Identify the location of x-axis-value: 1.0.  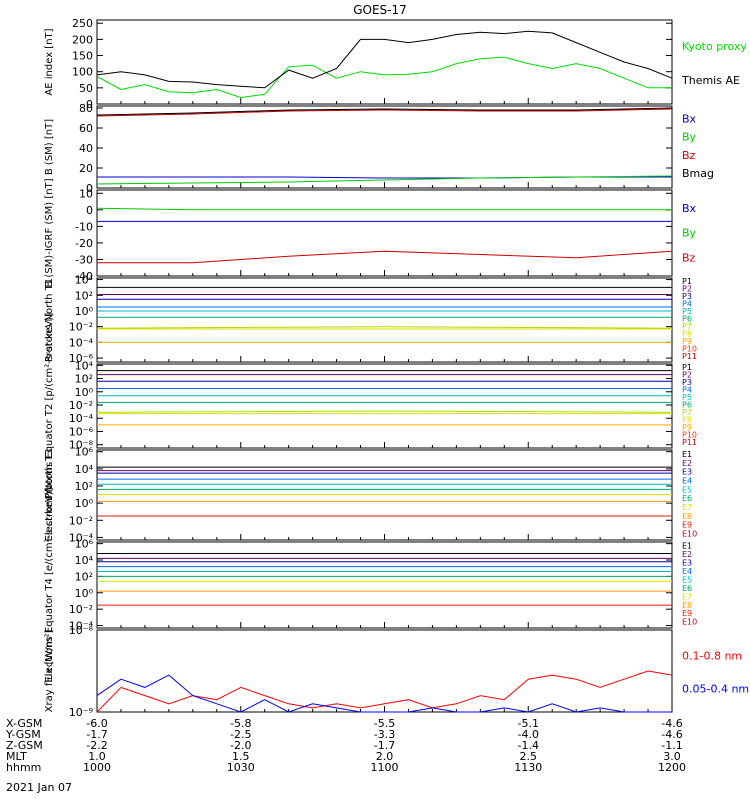
(97, 756).